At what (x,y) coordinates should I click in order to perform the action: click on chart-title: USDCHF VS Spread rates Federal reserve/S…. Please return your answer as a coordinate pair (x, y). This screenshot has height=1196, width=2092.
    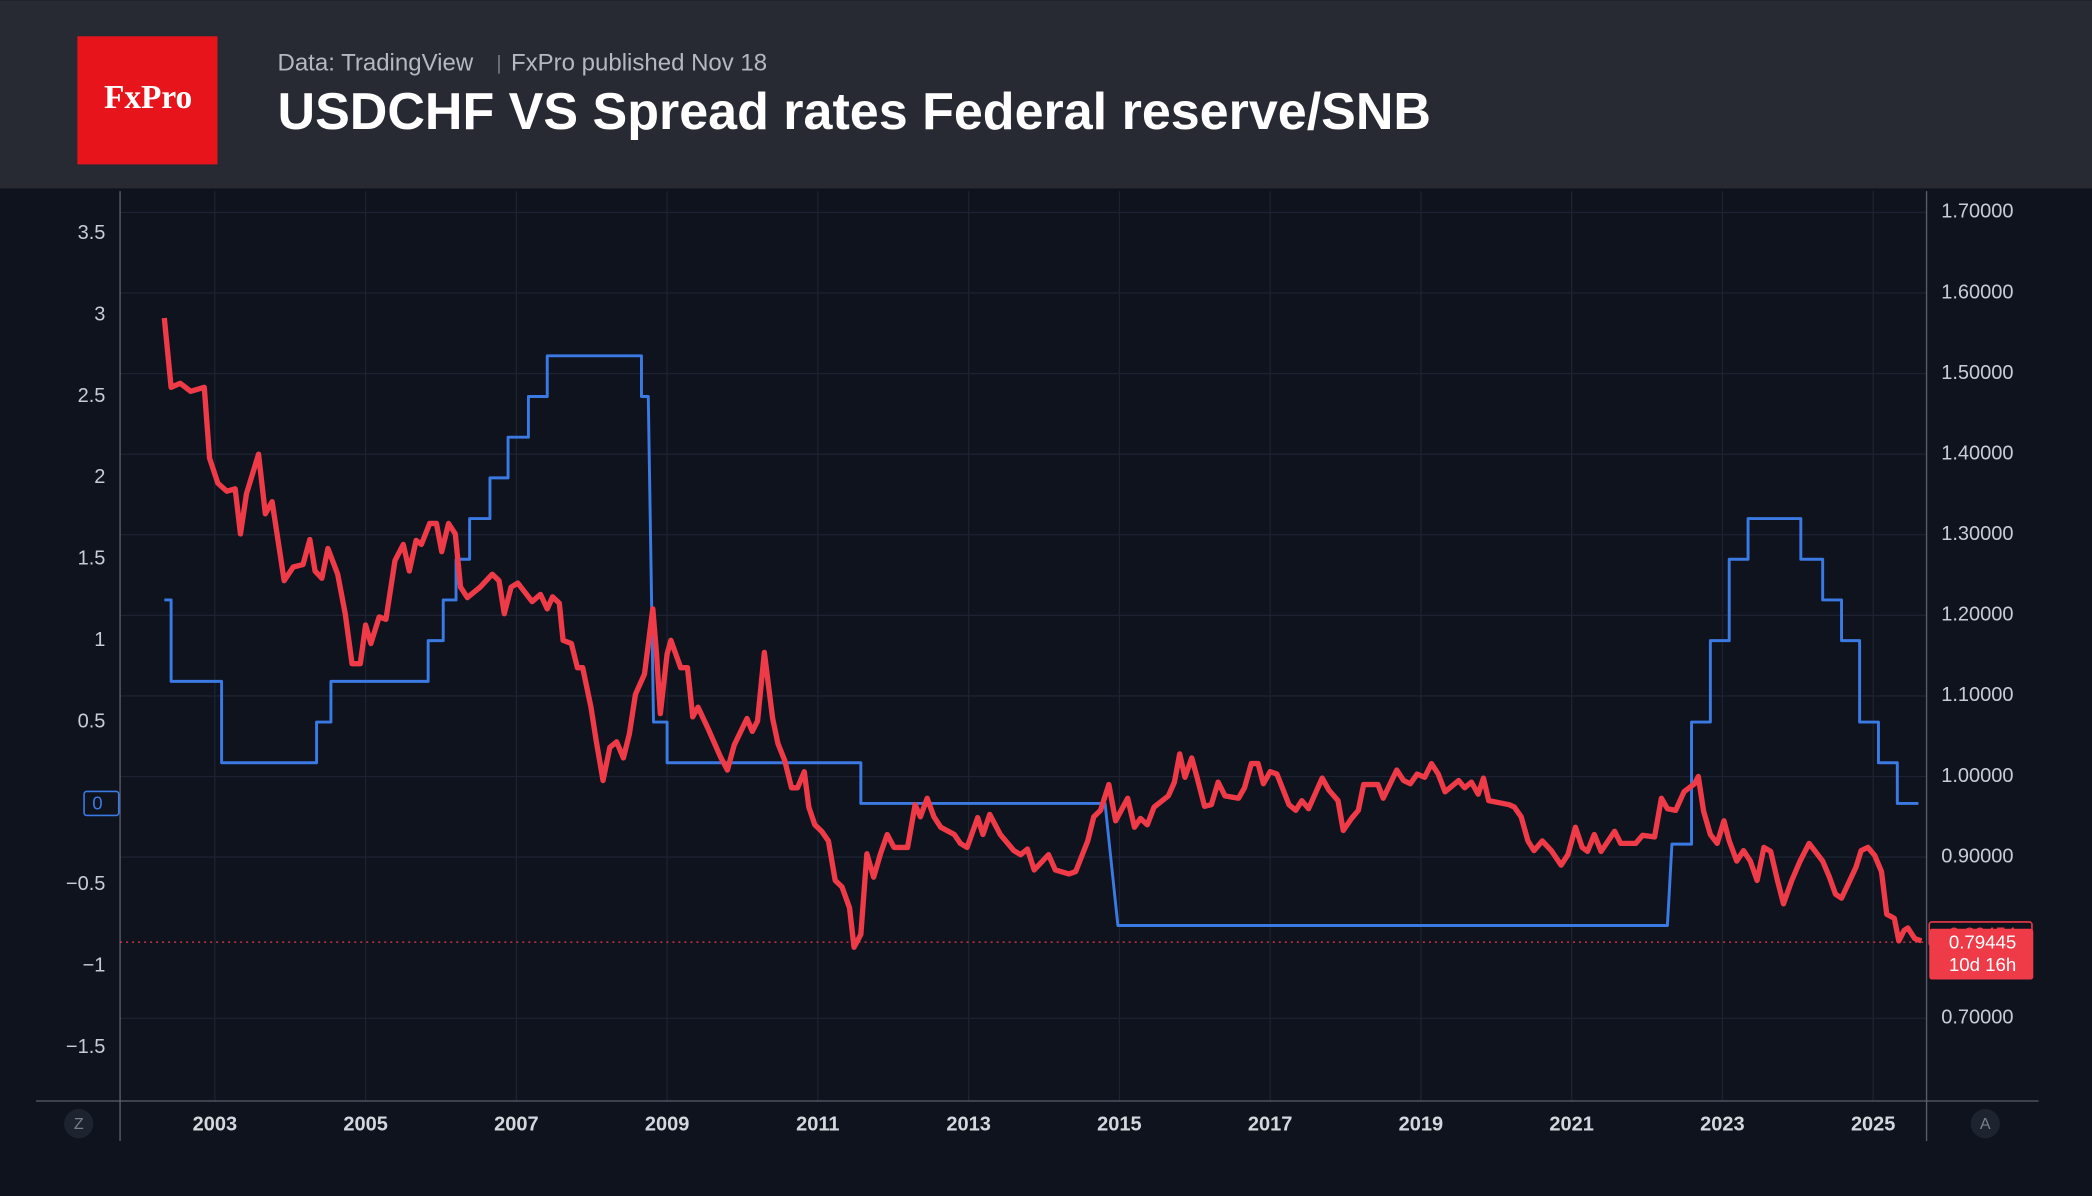
    Looking at the image, I should click on (855, 112).